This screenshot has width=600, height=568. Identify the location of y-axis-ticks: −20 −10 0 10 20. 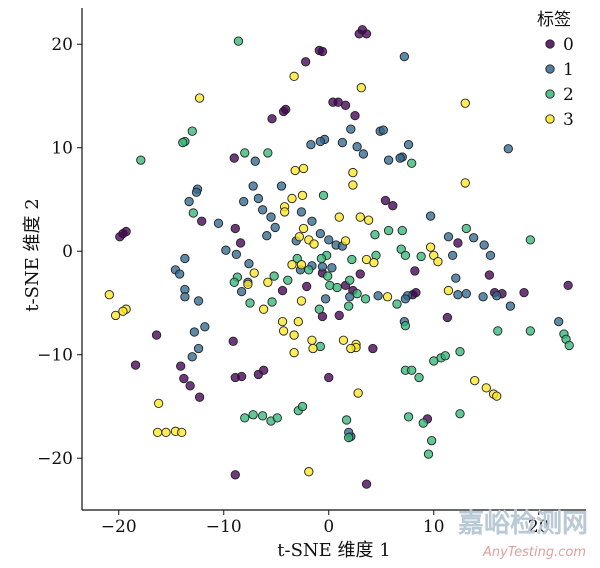
(59, 252).